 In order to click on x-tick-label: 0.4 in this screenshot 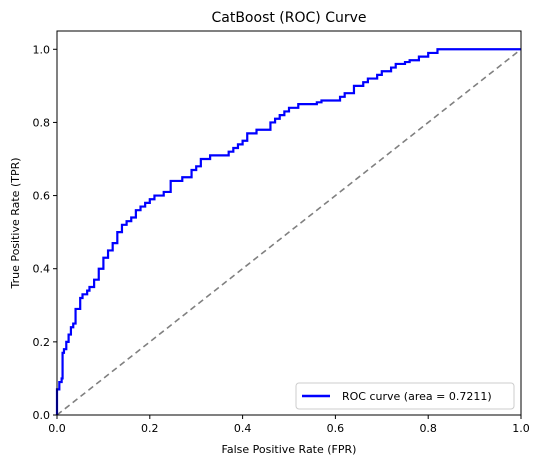, I will do `click(243, 428)`.